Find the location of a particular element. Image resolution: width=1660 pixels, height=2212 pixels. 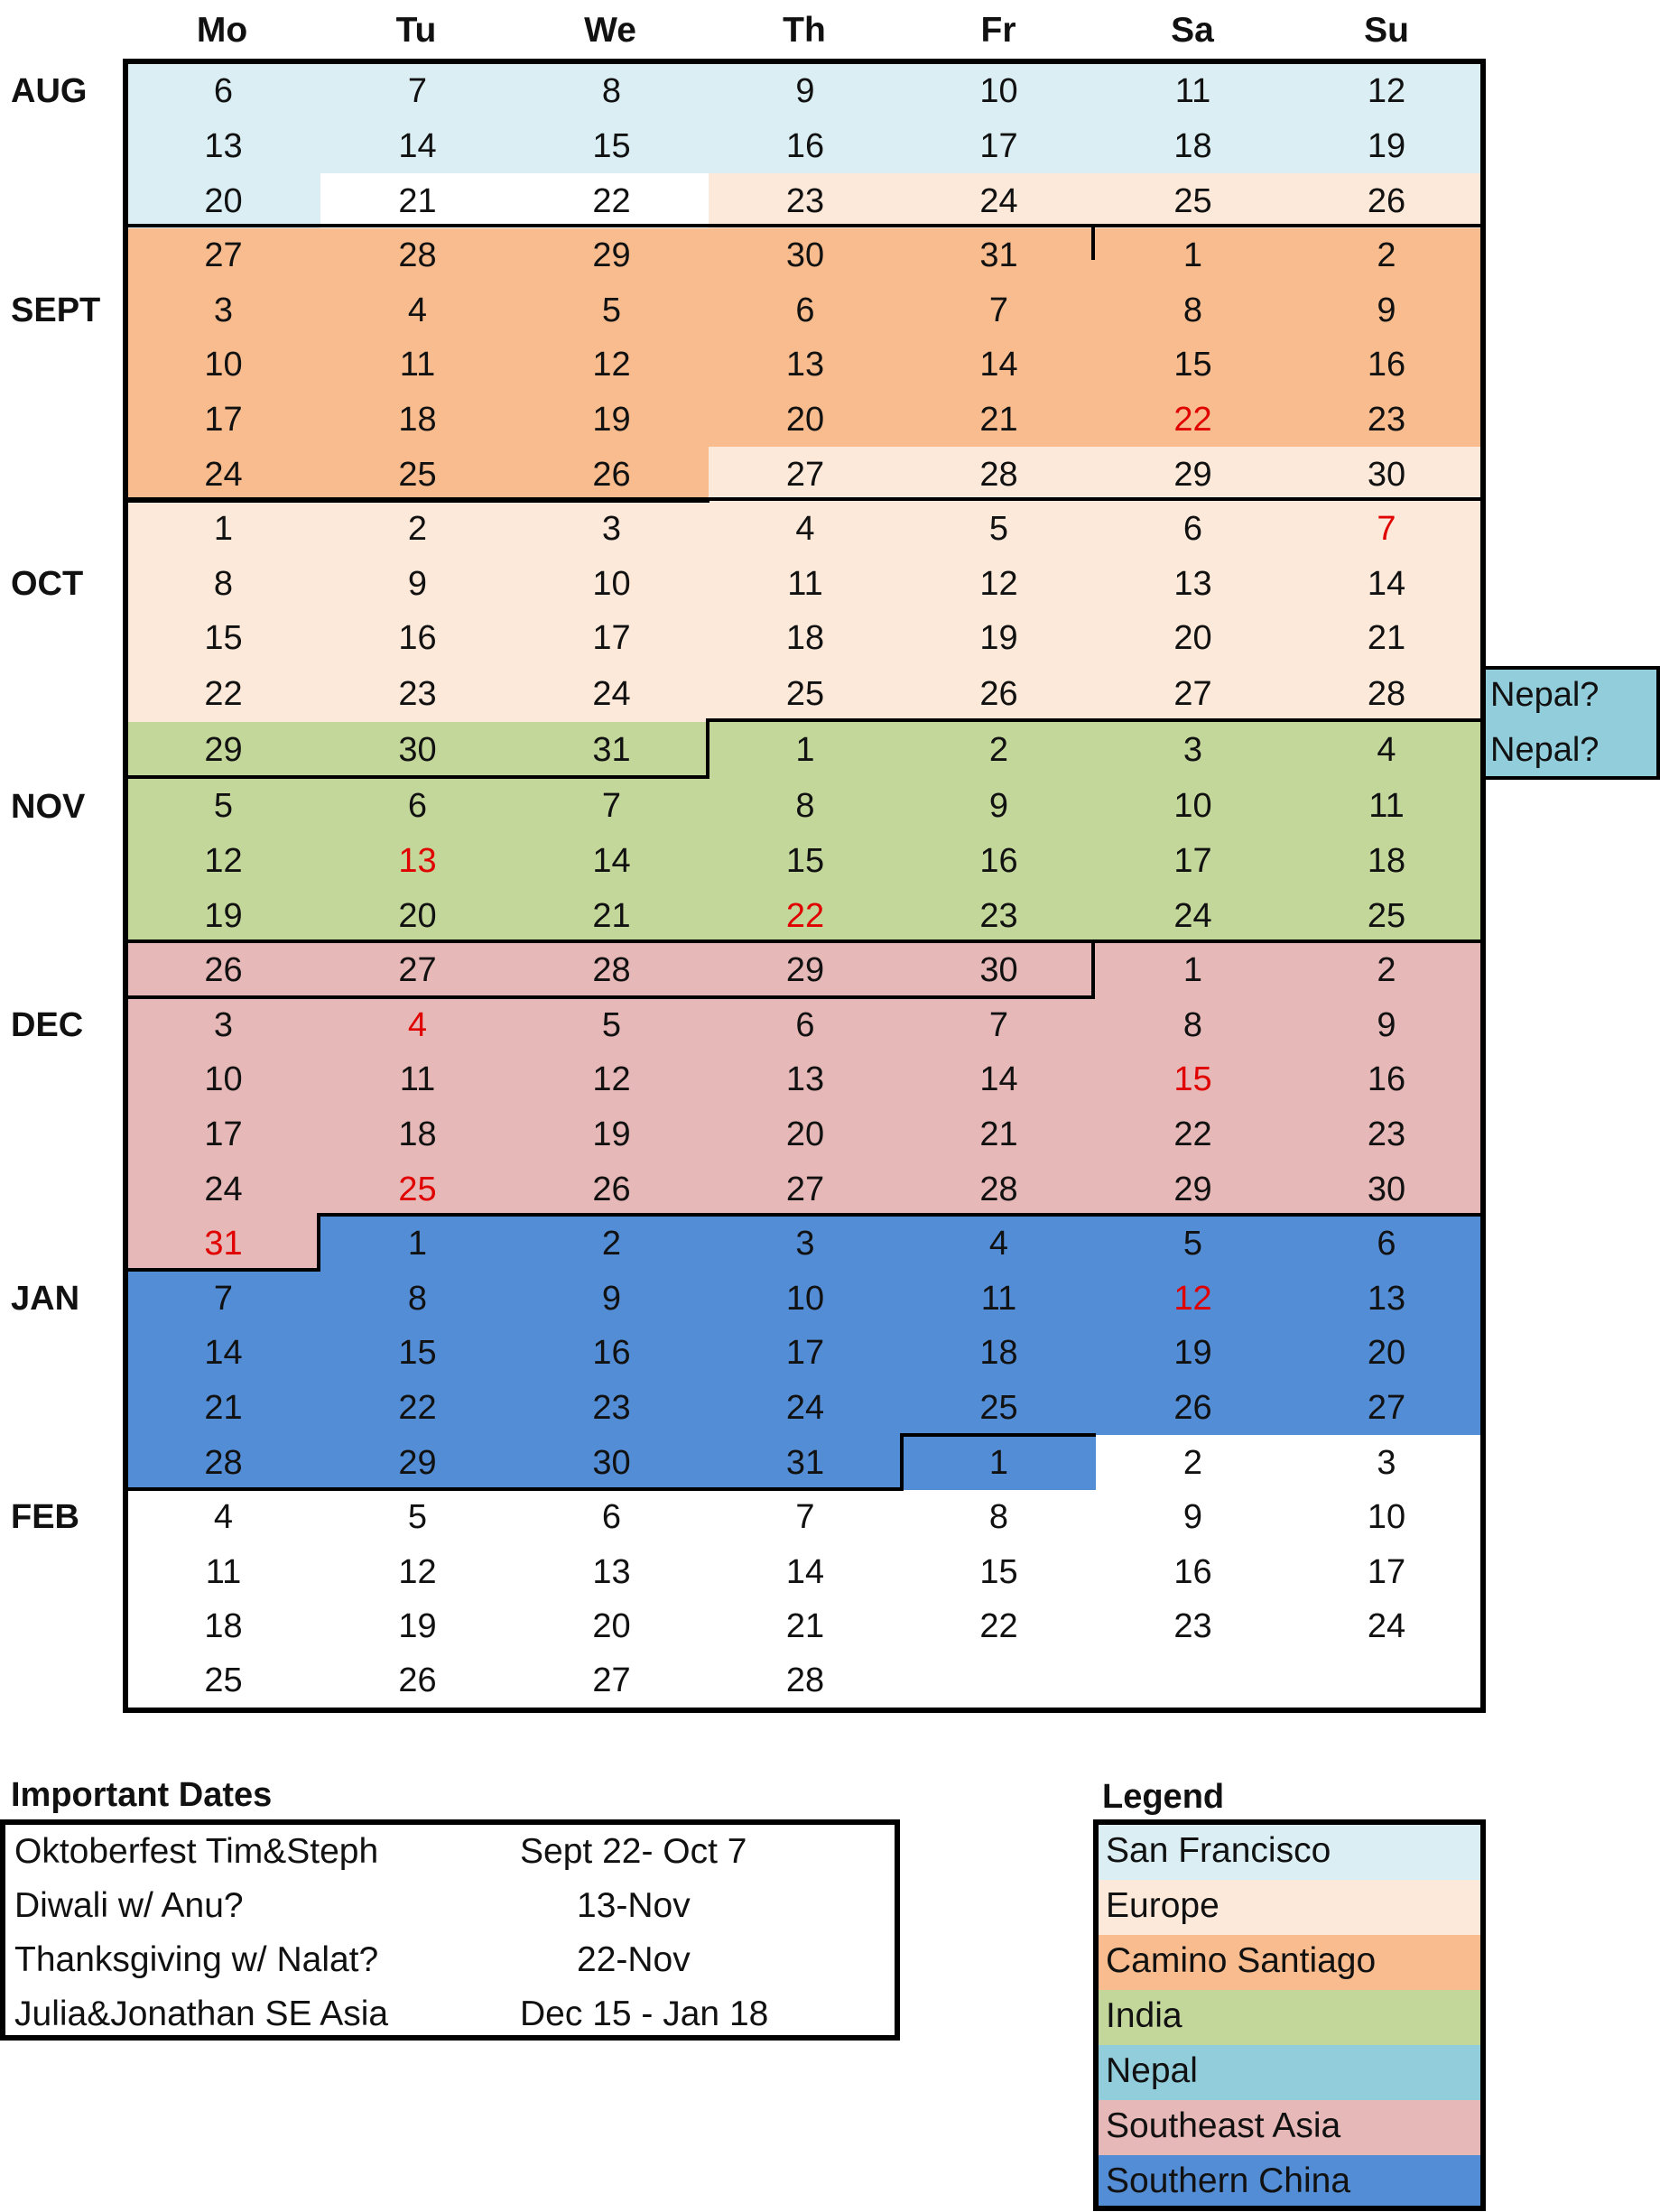

dow-monday: Mo is located at coordinates (222, 31).